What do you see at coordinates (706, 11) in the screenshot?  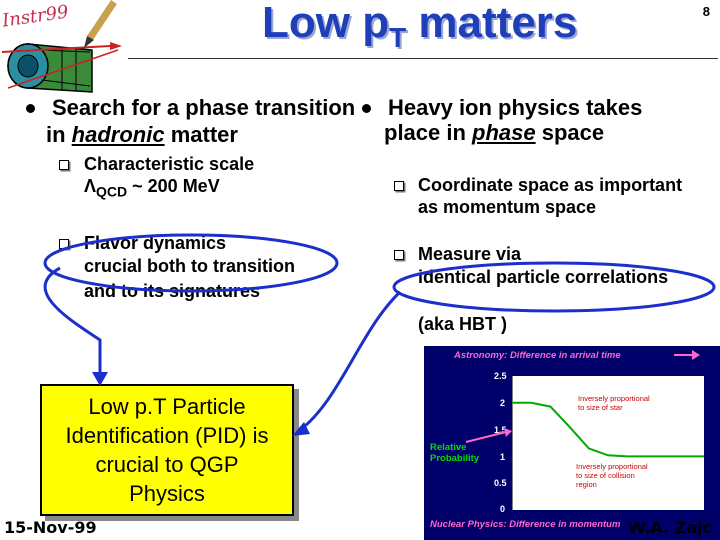 I see `page-number: 8` at bounding box center [706, 11].